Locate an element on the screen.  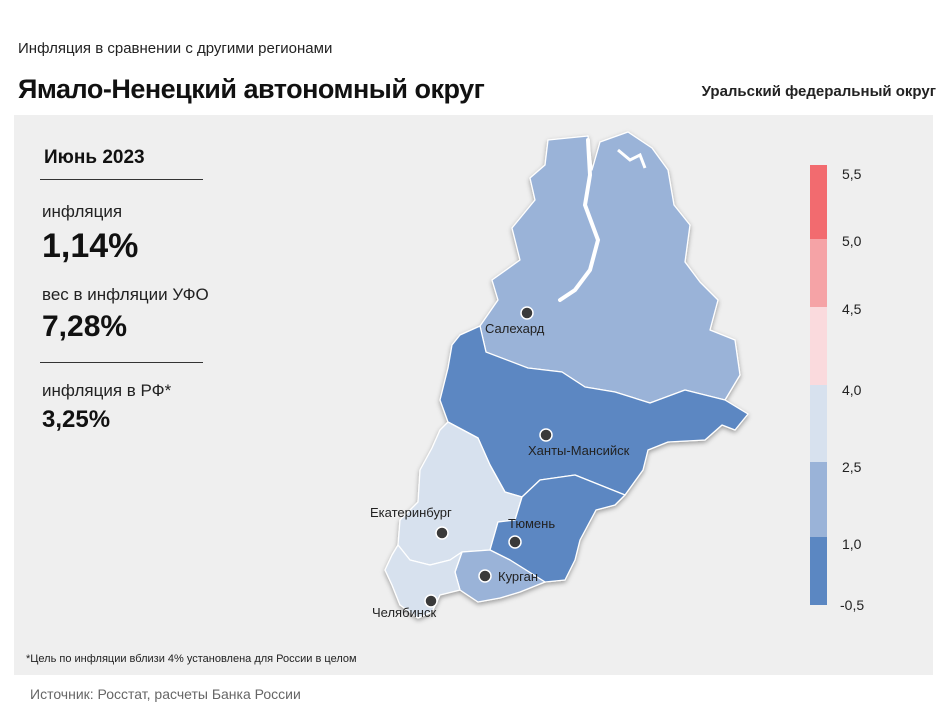
weight-value: 7,28% is located at coordinates (85, 326).